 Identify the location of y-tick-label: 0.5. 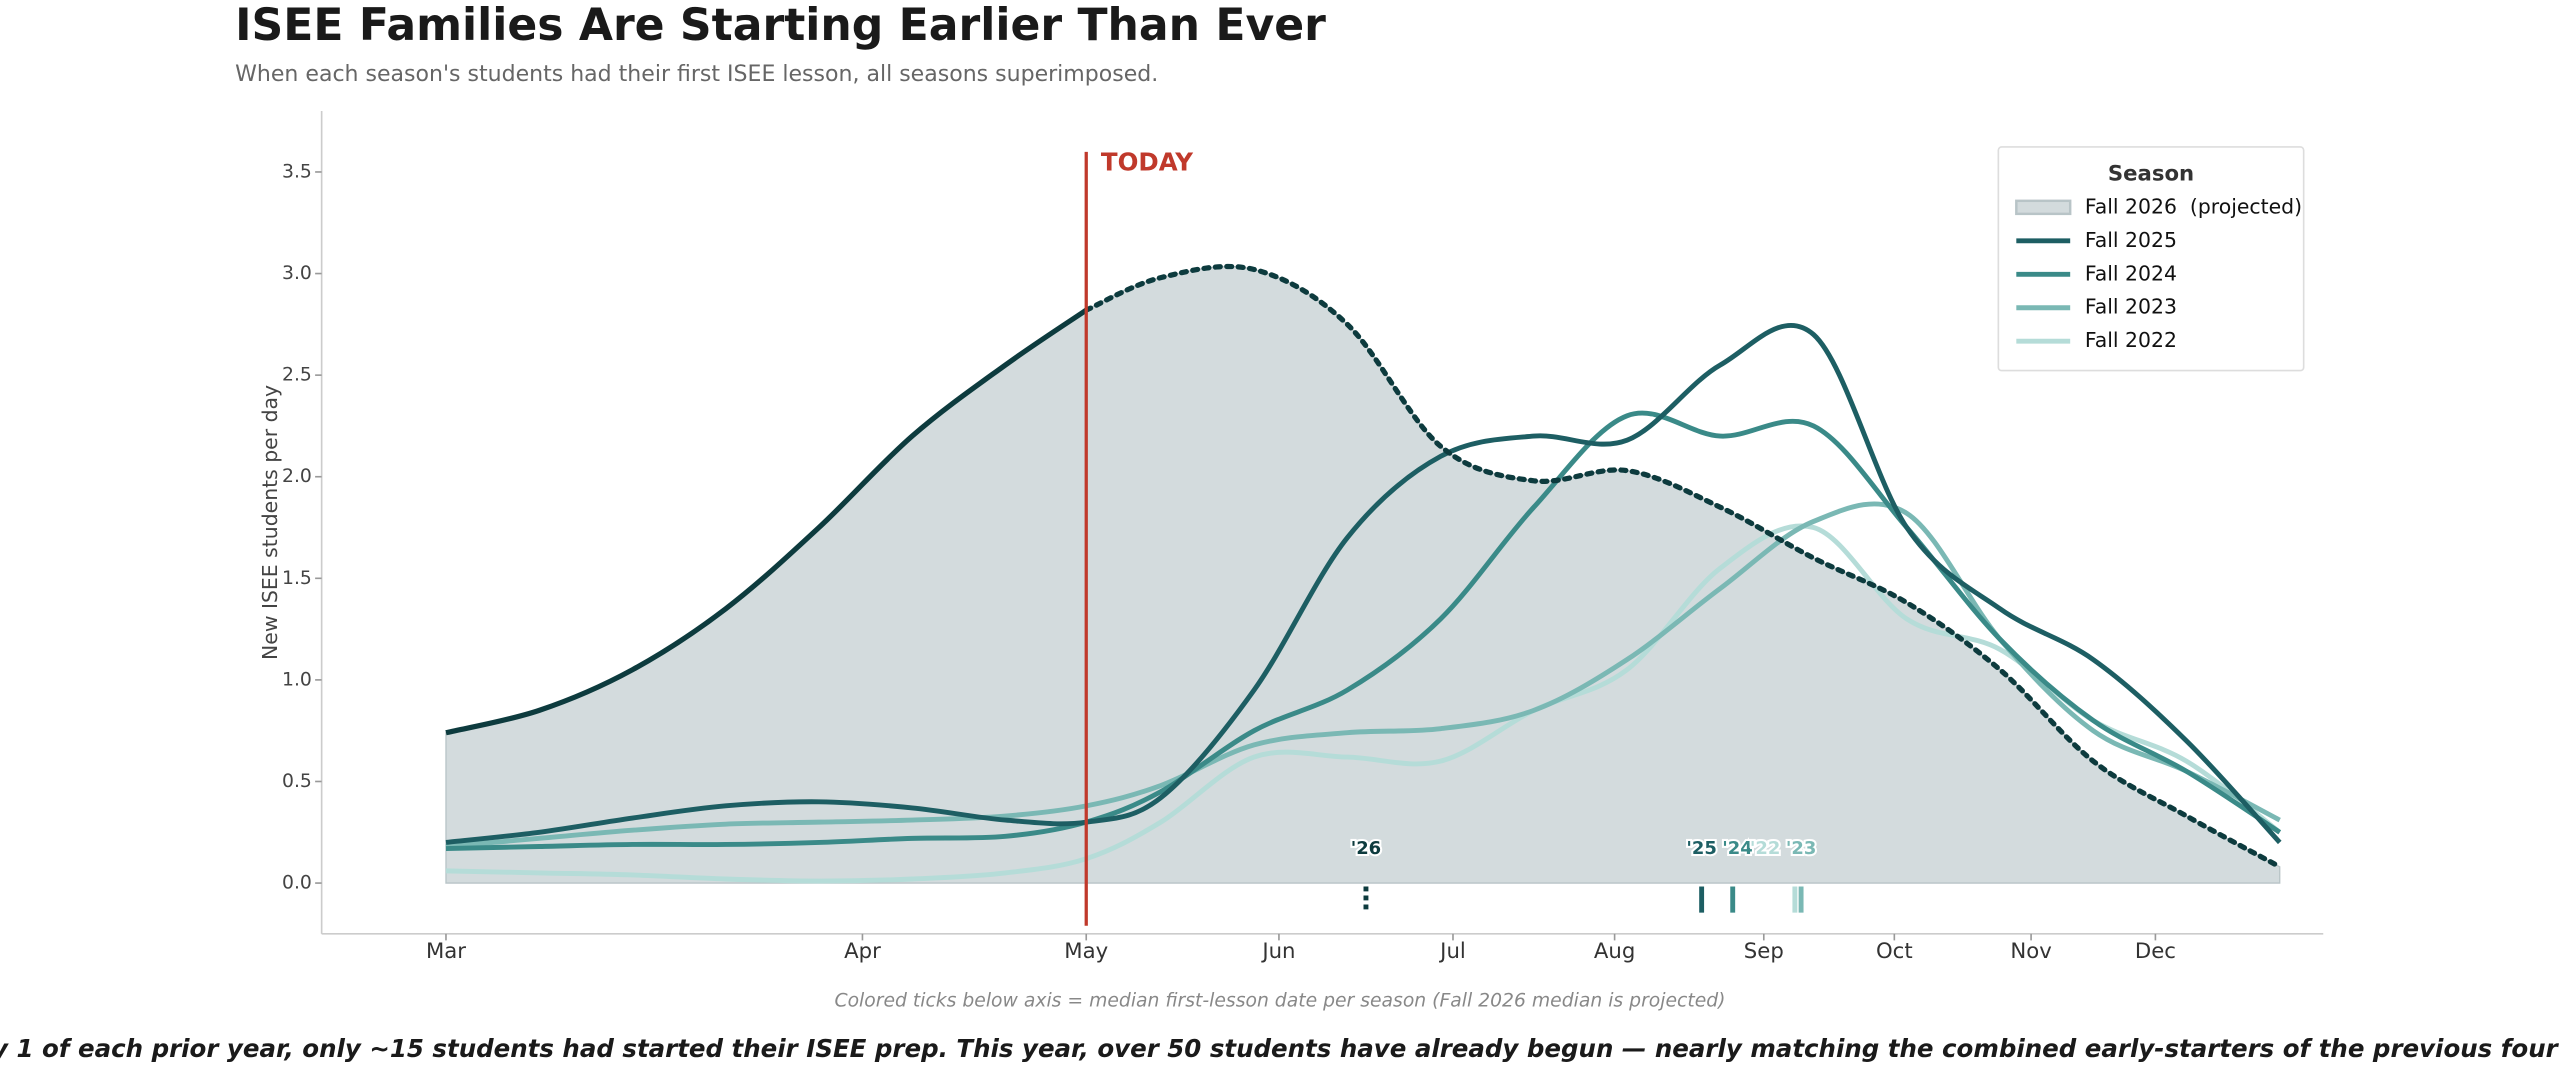
(297, 781).